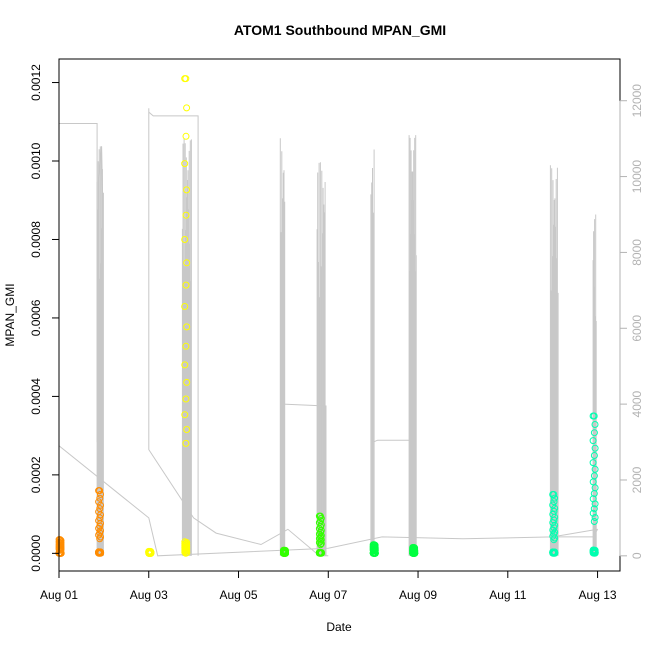 The width and height of the screenshot is (650, 650). What do you see at coordinates (328, 595) in the screenshot?
I see `x-tick-label: Aug 07` at bounding box center [328, 595].